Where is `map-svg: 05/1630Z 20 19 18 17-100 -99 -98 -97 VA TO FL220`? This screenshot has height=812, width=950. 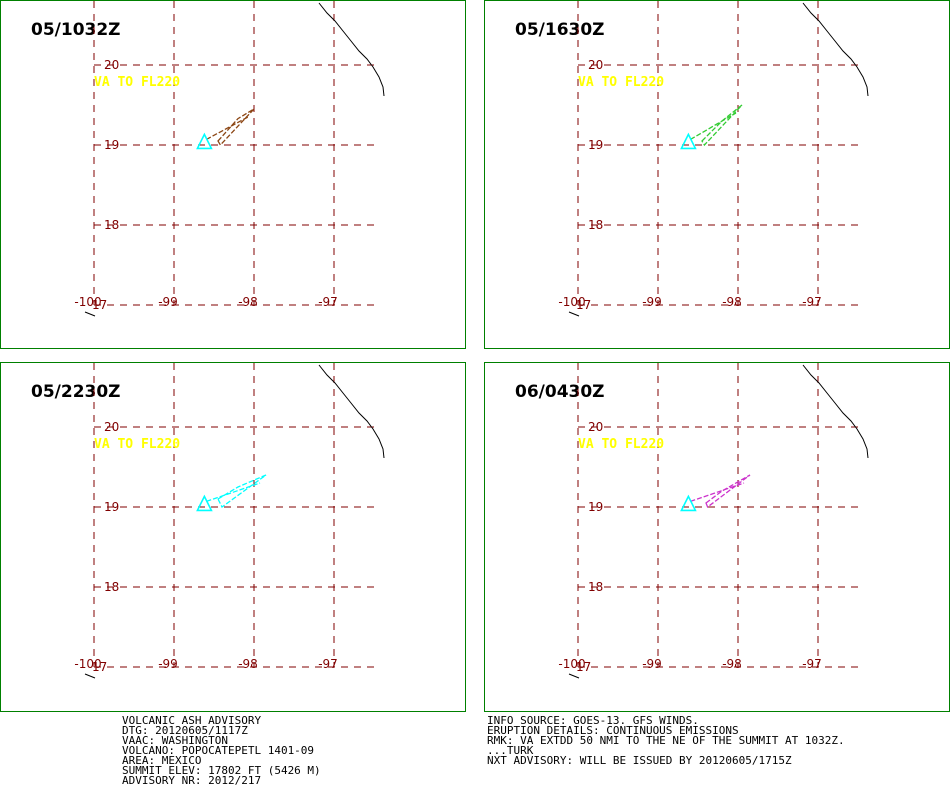
map-svg: 05/1630Z 20 19 18 17-100 -99 -98 -97 VA TO FL220 is located at coordinates (692, 159).